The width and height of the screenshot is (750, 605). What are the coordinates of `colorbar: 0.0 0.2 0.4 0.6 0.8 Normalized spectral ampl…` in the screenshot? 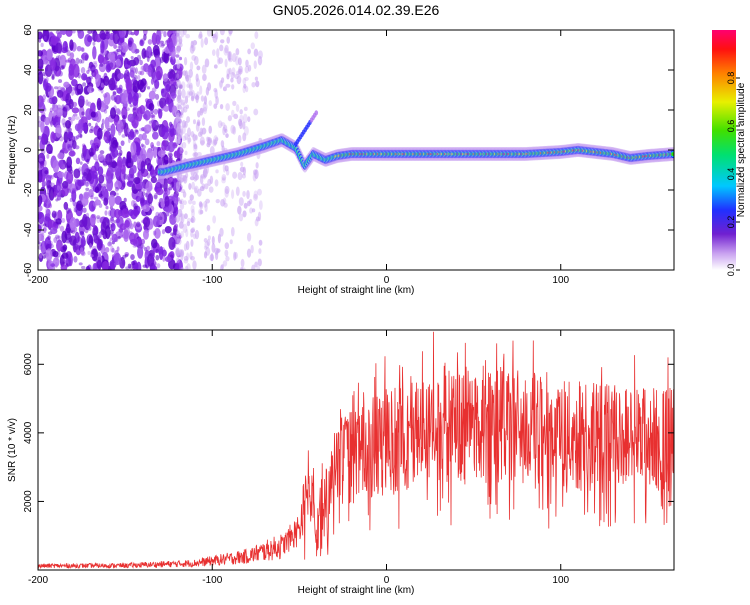 It's located at (729, 153).